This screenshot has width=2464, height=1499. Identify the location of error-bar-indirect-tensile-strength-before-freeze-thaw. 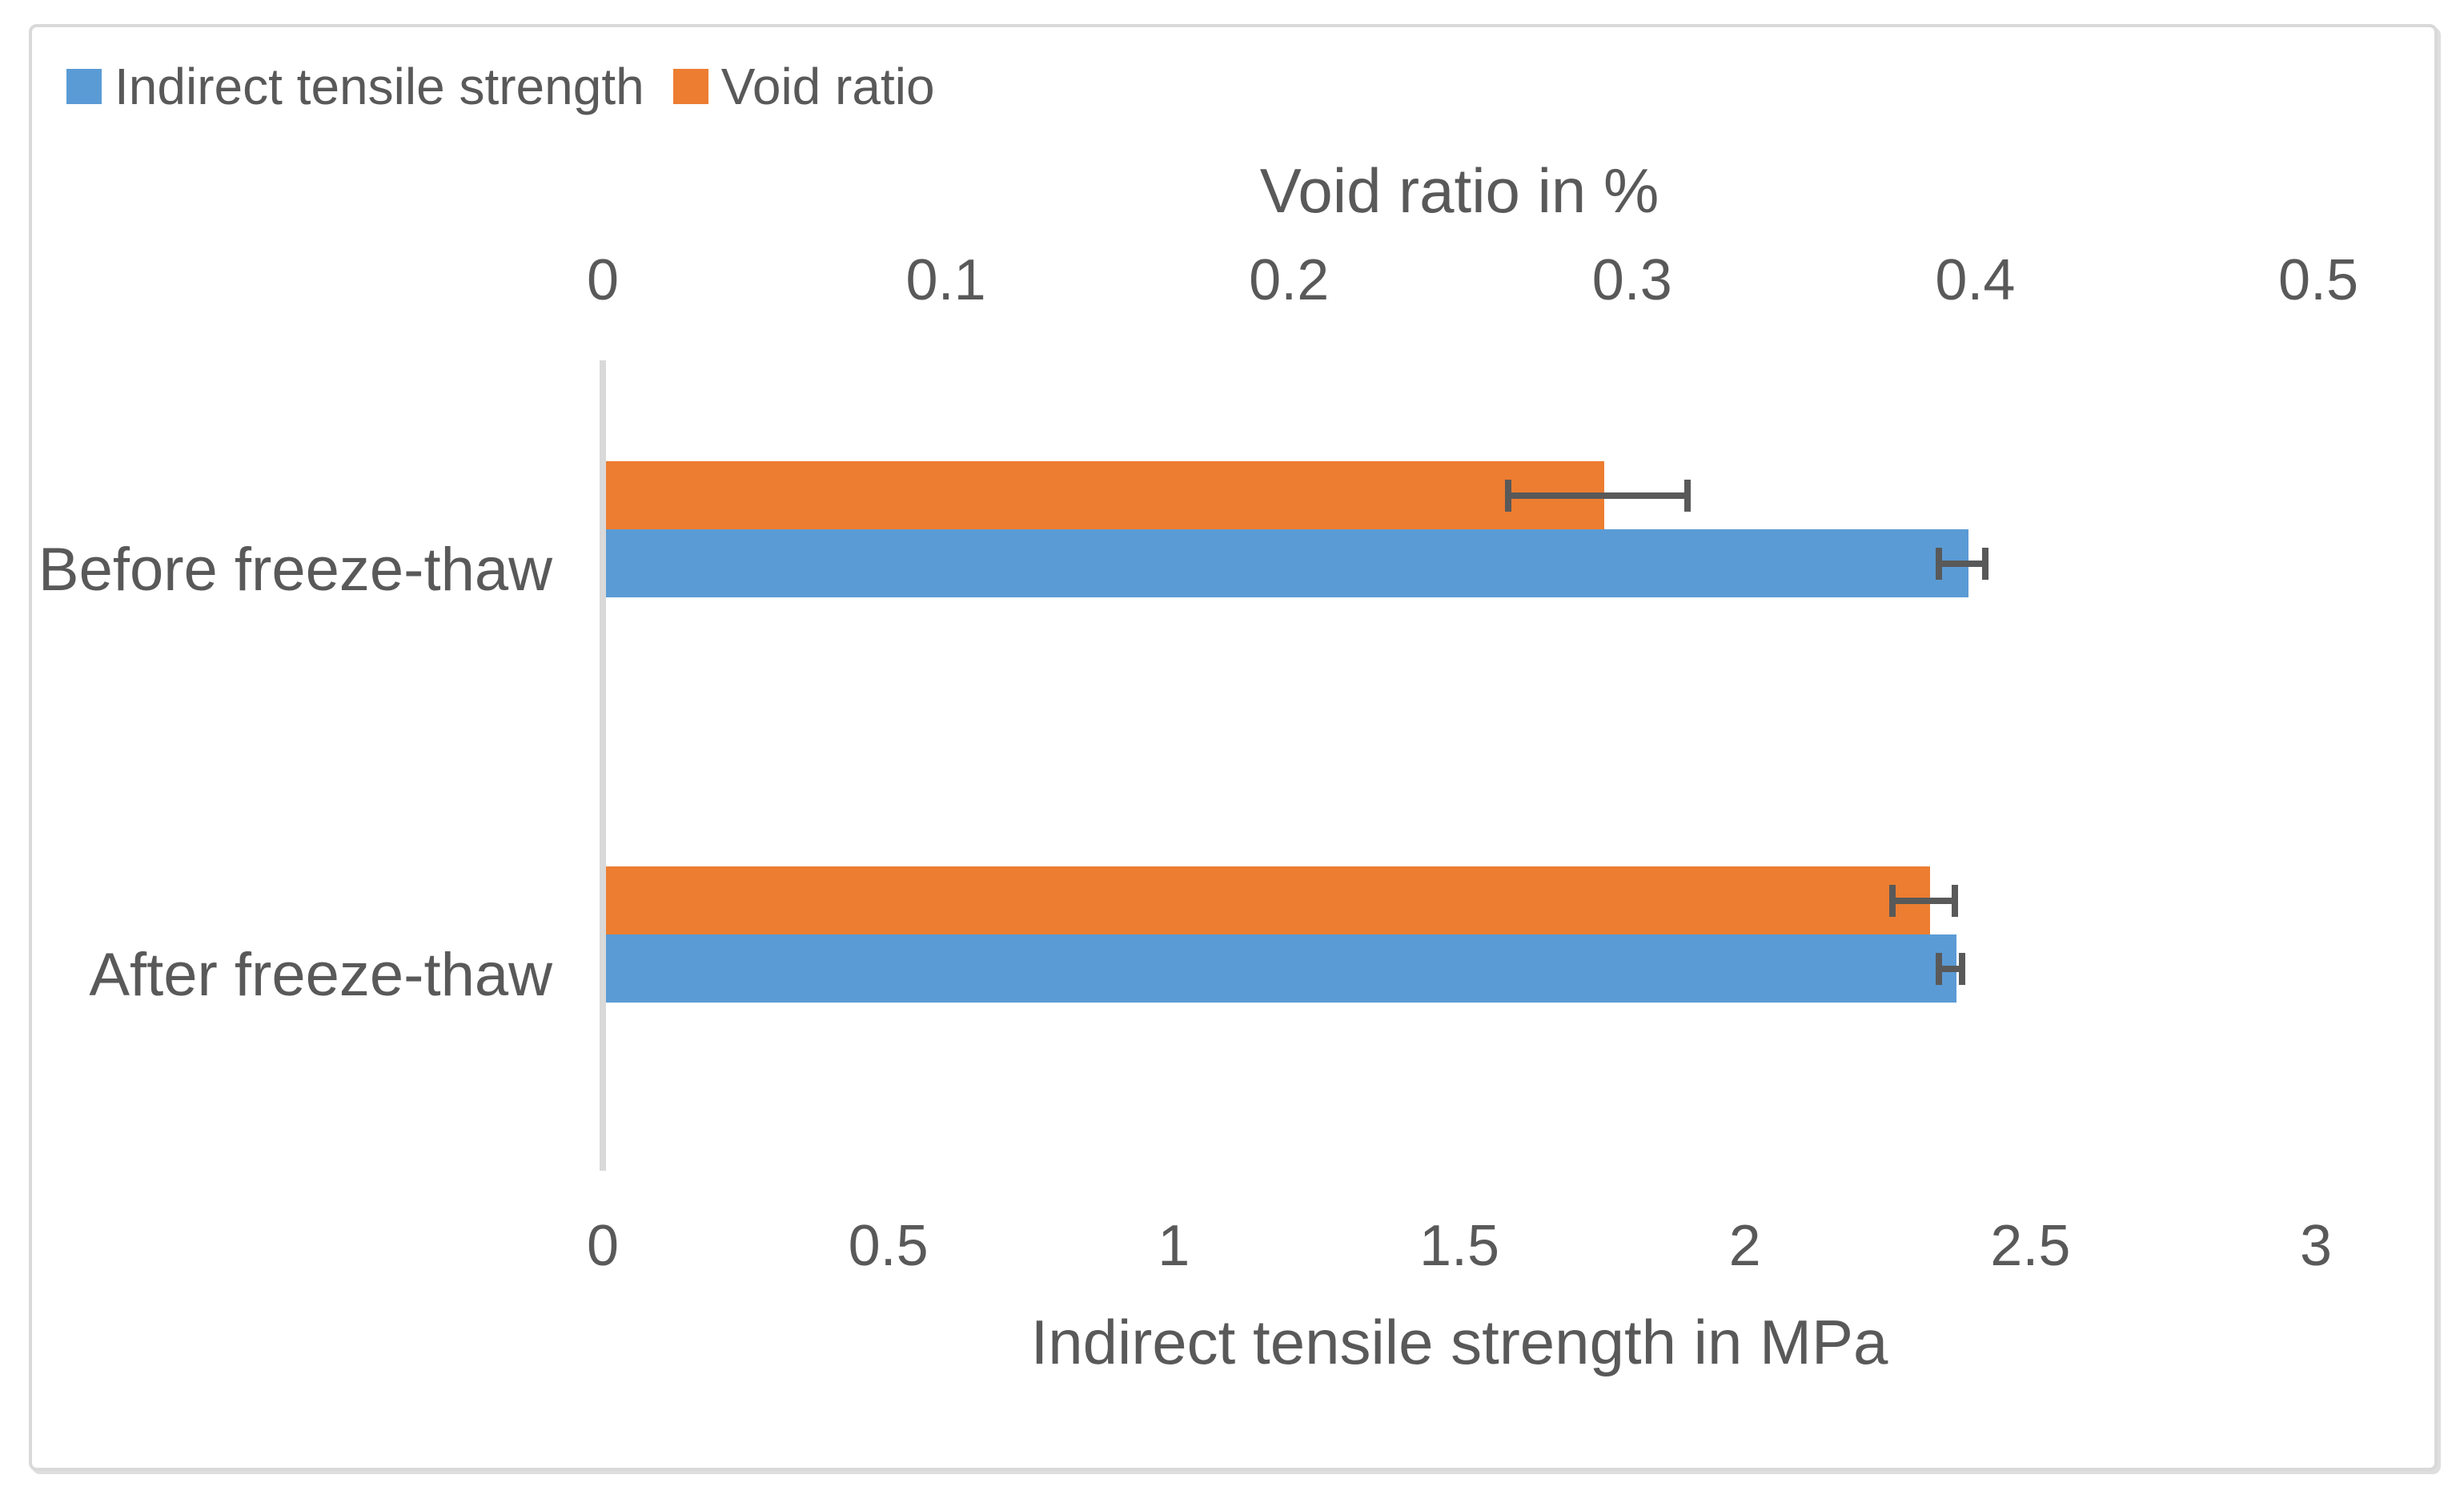
(1962, 564).